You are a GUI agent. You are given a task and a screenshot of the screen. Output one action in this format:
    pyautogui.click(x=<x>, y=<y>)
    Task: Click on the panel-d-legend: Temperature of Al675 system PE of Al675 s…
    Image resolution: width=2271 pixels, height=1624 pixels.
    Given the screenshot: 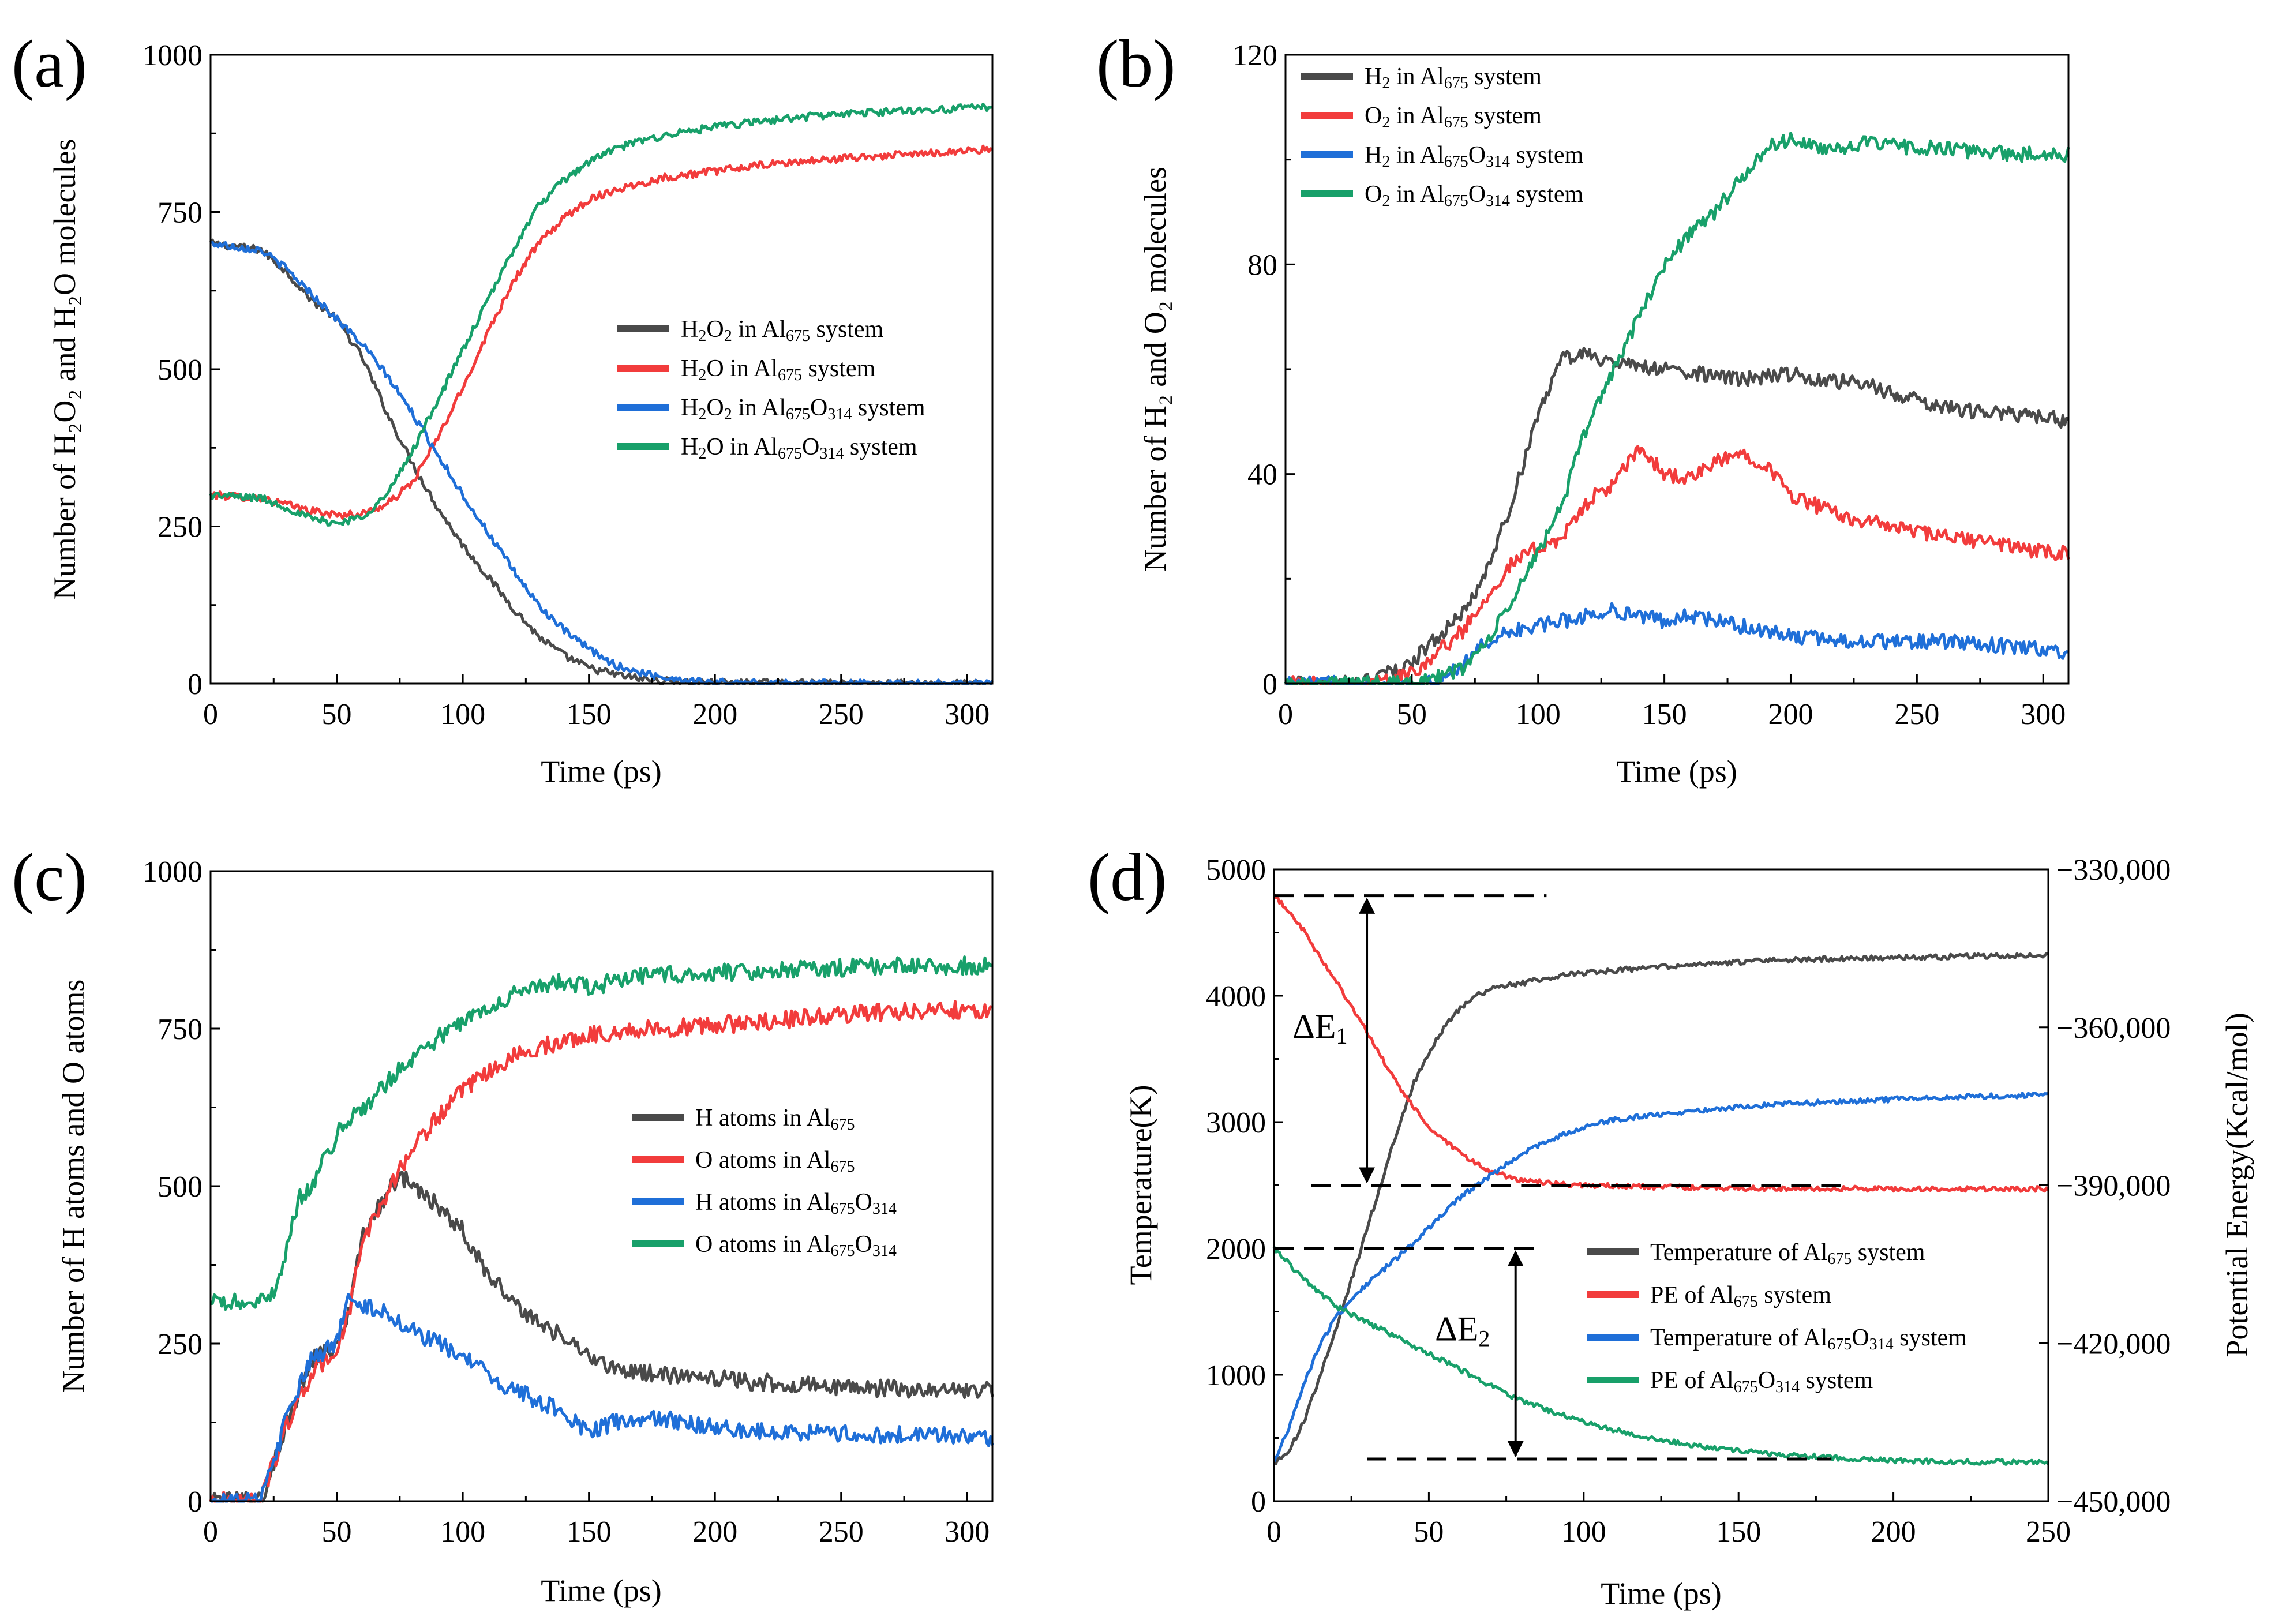 What is the action you would take?
    pyautogui.click(x=1777, y=1317)
    